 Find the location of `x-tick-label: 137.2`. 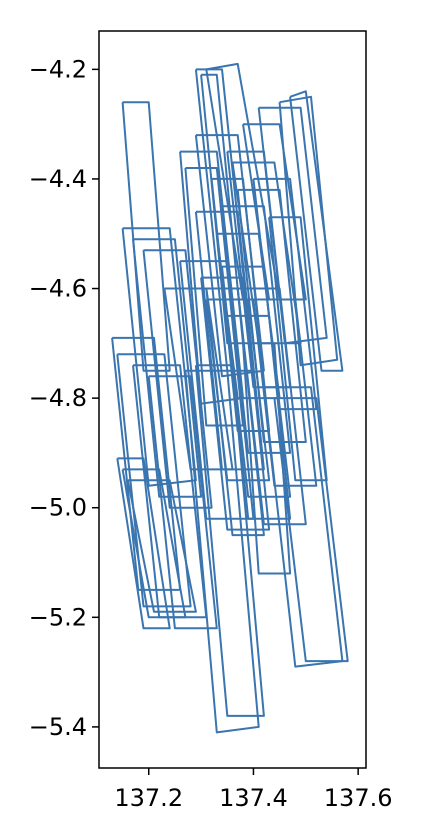

x-tick-label: 137.2 is located at coordinates (148, 798).